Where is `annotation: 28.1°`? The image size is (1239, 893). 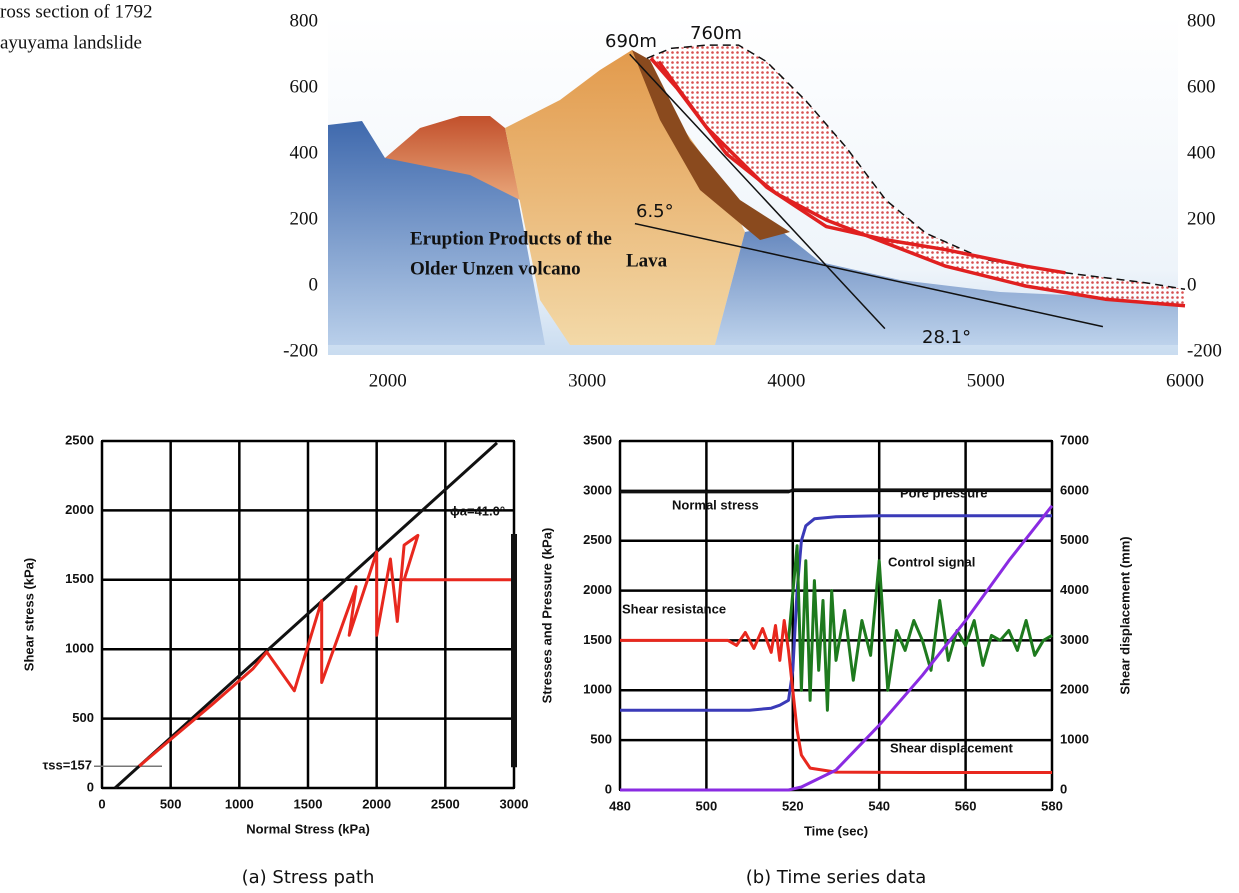
annotation: 28.1° is located at coordinates (946, 337).